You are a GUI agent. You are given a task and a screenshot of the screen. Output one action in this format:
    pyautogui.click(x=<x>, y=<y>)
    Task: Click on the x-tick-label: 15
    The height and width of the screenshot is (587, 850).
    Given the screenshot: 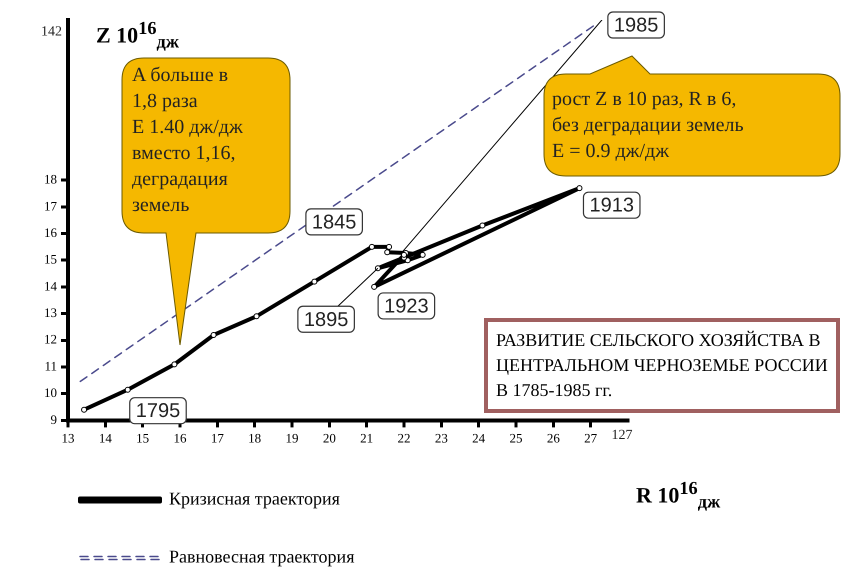 What is the action you would take?
    pyautogui.click(x=143, y=438)
    